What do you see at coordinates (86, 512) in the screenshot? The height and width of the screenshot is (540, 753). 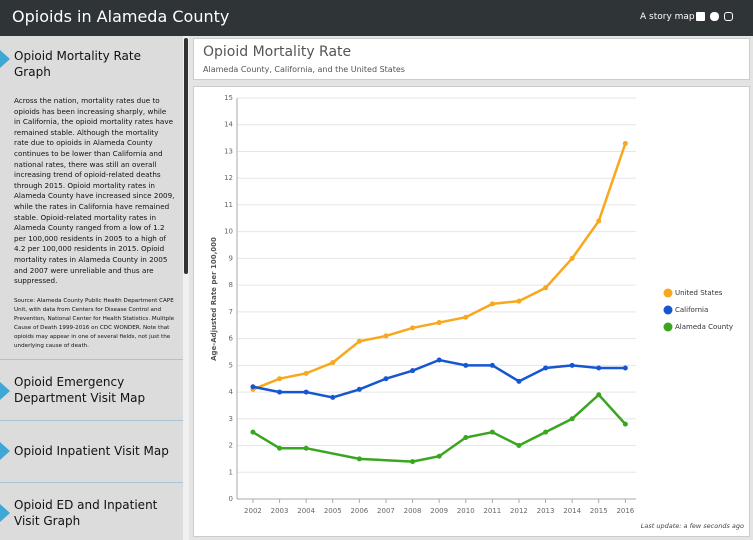 I see `section-title: Opioid ED and Inpatient Visit Graph` at bounding box center [86, 512].